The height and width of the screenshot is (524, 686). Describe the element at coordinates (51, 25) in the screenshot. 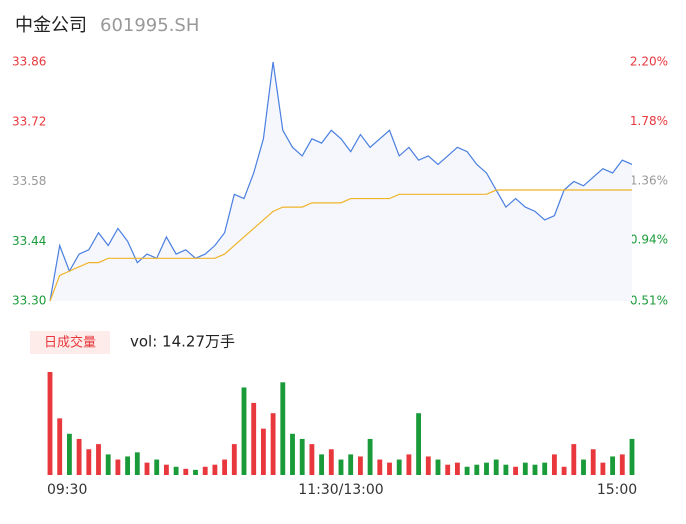

I see `stock-name: 中金公司` at that location.